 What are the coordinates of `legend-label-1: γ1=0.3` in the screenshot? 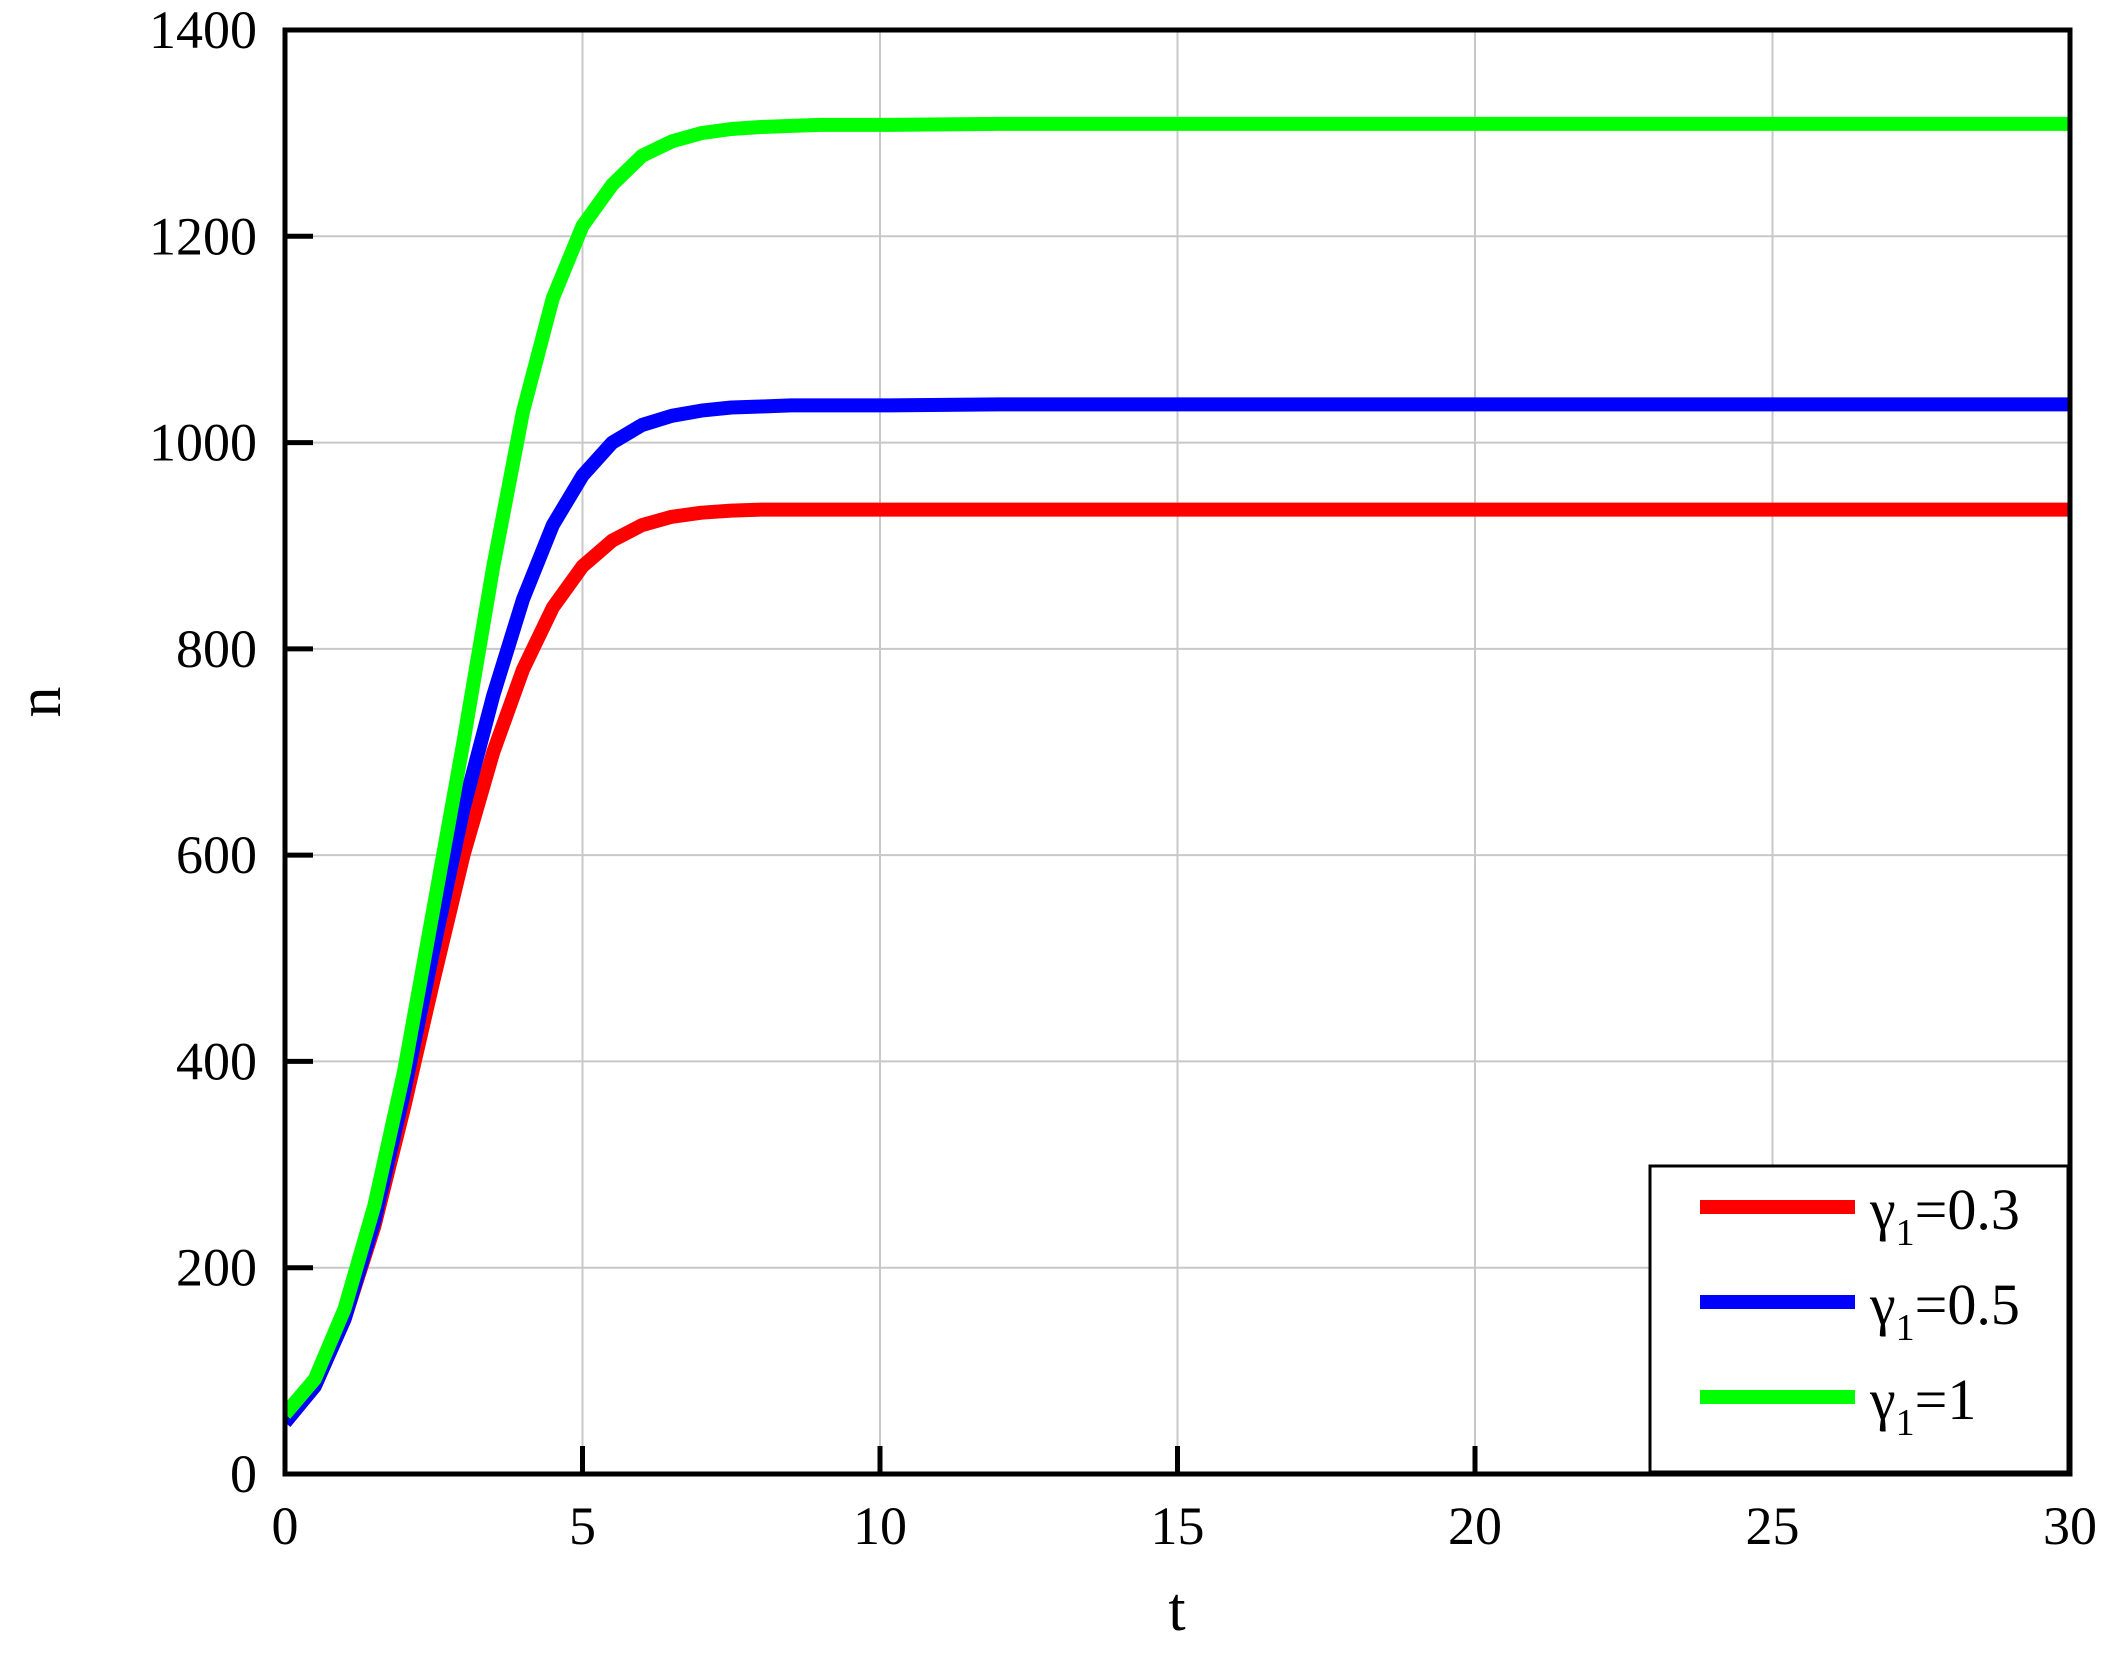 It's located at (1944, 1215).